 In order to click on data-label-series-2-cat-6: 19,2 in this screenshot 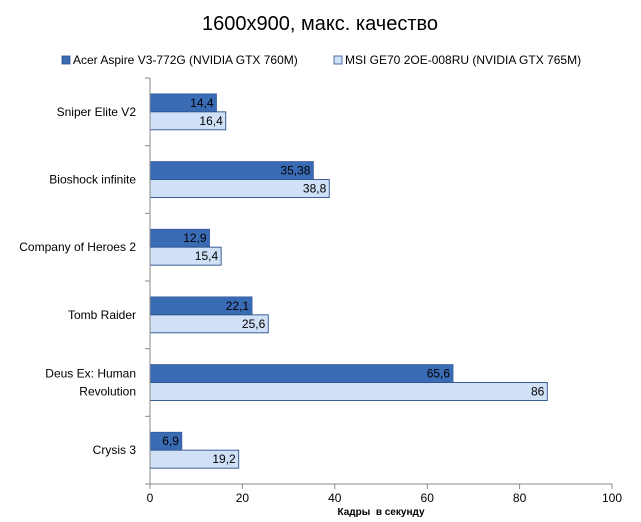, I will do `click(224, 459)`.